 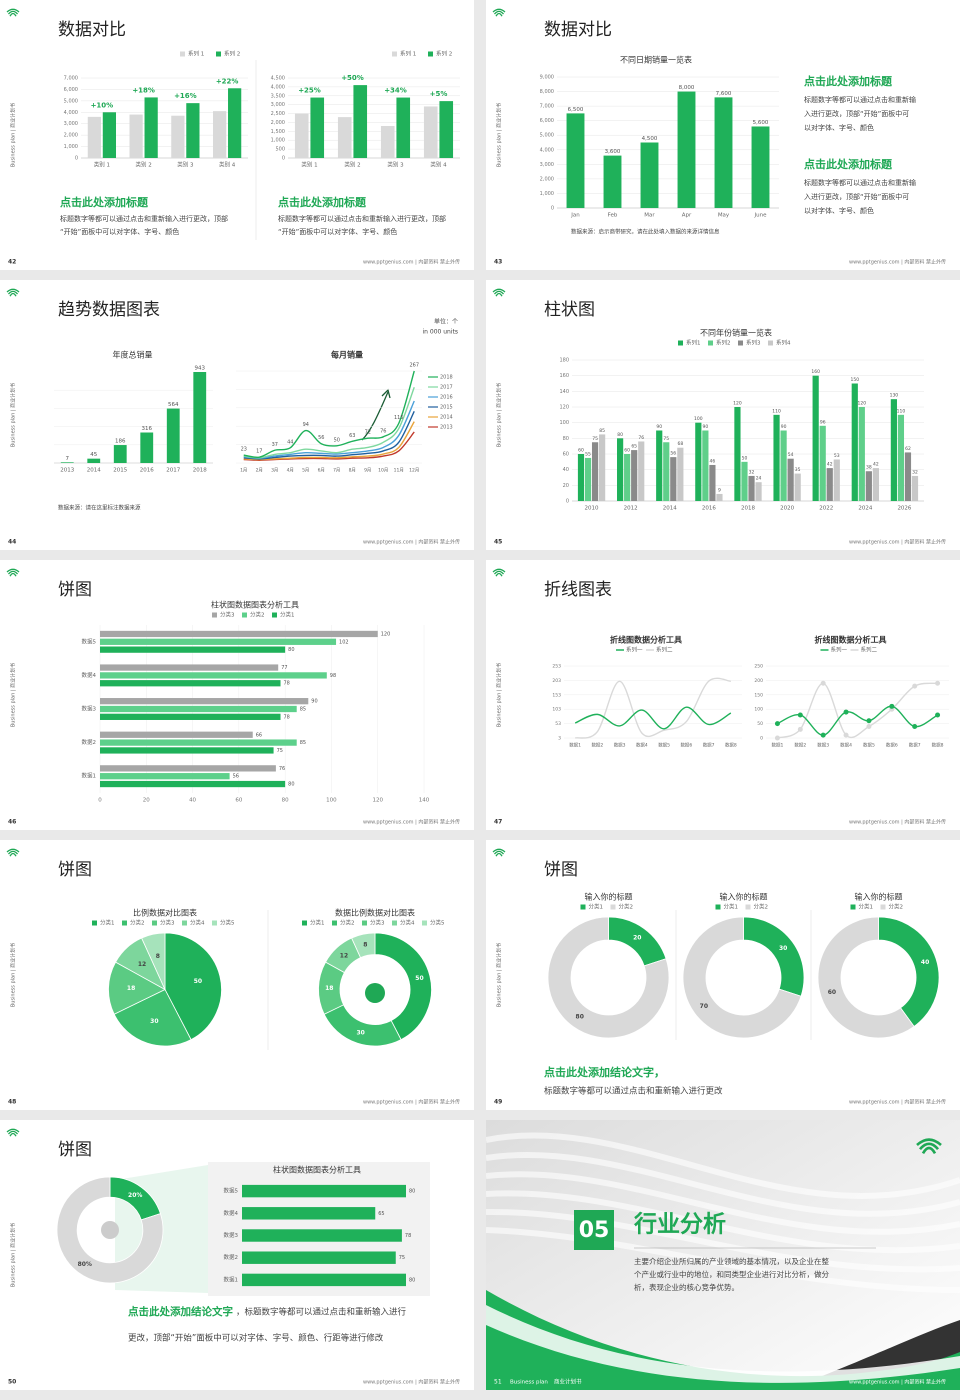 I want to click on x-tick-label: 类别 3, so click(x=395, y=165).